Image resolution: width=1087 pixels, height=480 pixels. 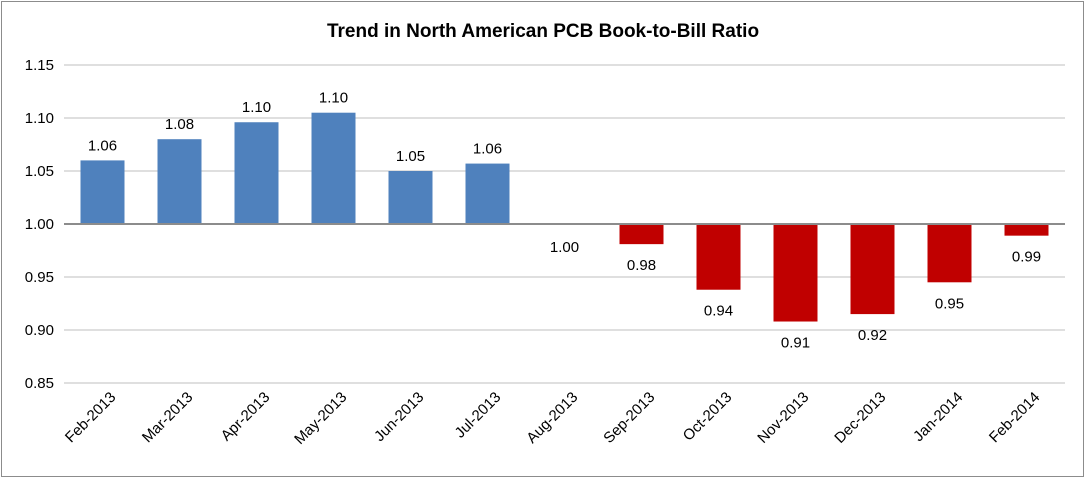 What do you see at coordinates (641, 265) in the screenshot?
I see `data-label: 0.98` at bounding box center [641, 265].